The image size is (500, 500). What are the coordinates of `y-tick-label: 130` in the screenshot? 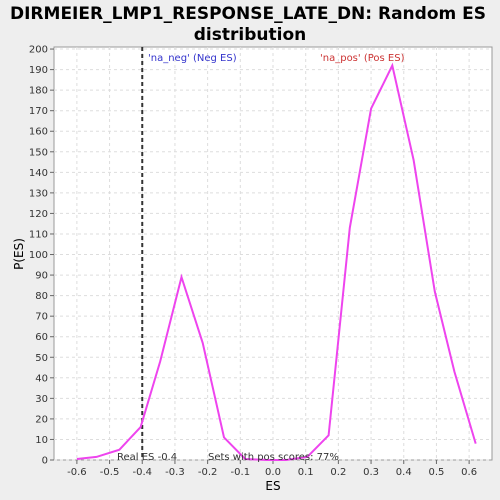 It's located at (38, 193).